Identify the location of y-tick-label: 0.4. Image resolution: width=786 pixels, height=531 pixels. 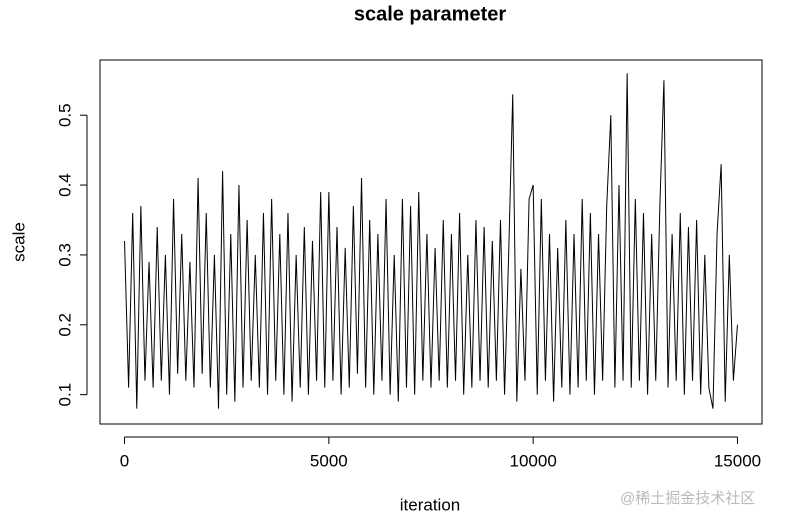
(64, 185).